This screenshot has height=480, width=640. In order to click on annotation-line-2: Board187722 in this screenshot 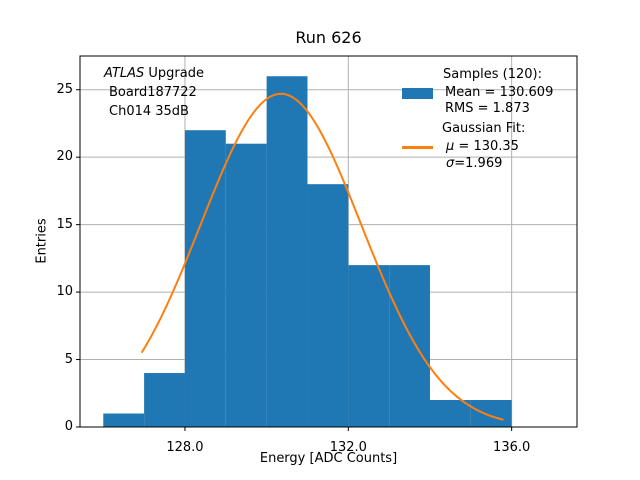, I will do `click(153, 92)`.